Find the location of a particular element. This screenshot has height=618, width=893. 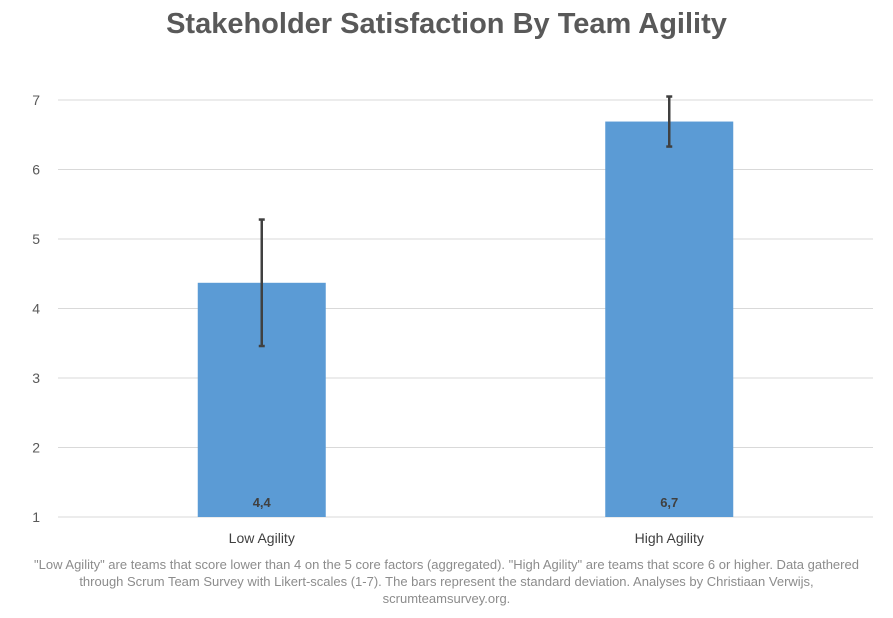

bar is located at coordinates (669, 319).